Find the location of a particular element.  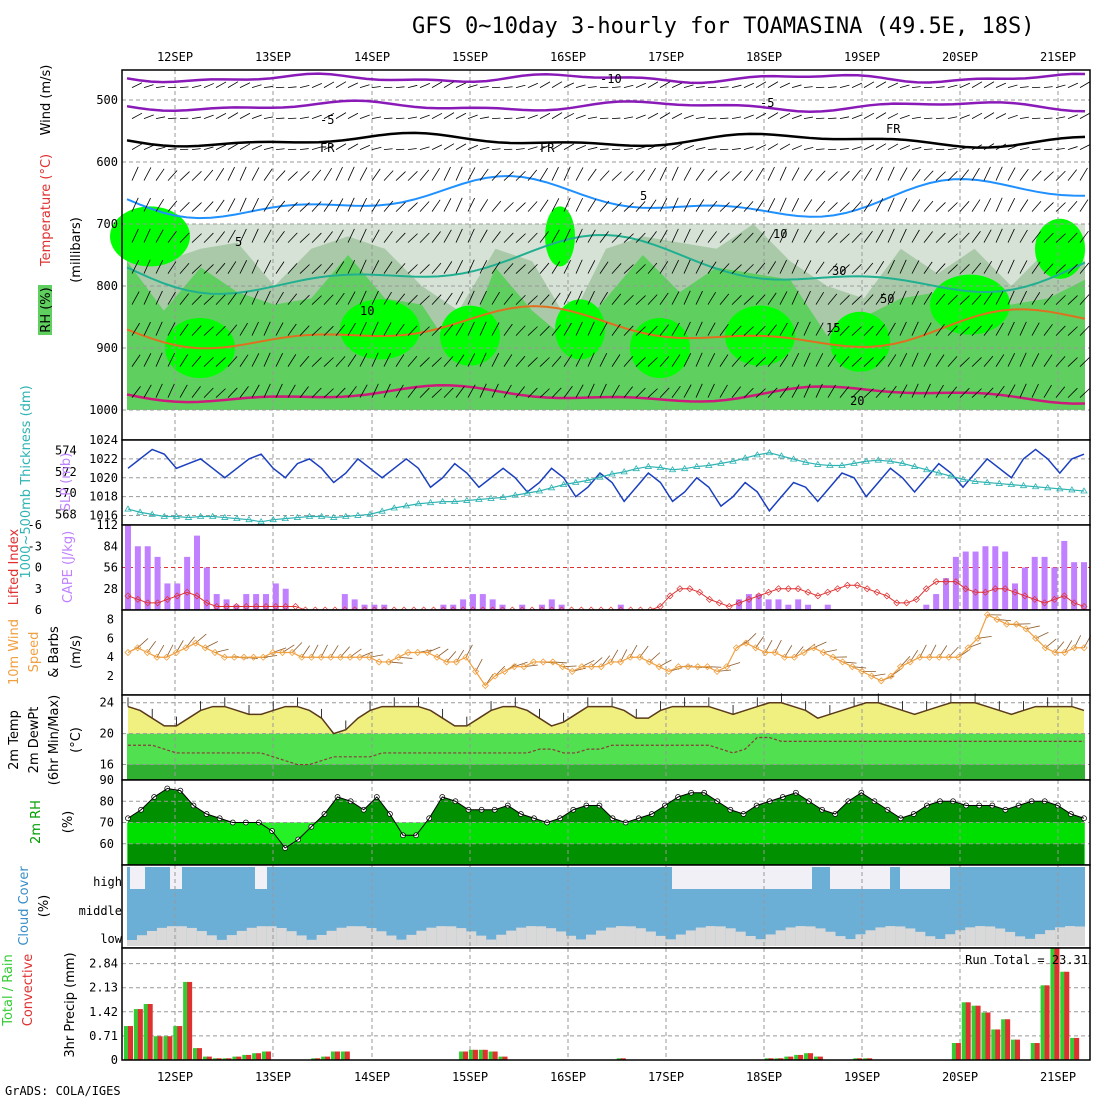

li-tick: 3 is located at coordinates (38, 589).